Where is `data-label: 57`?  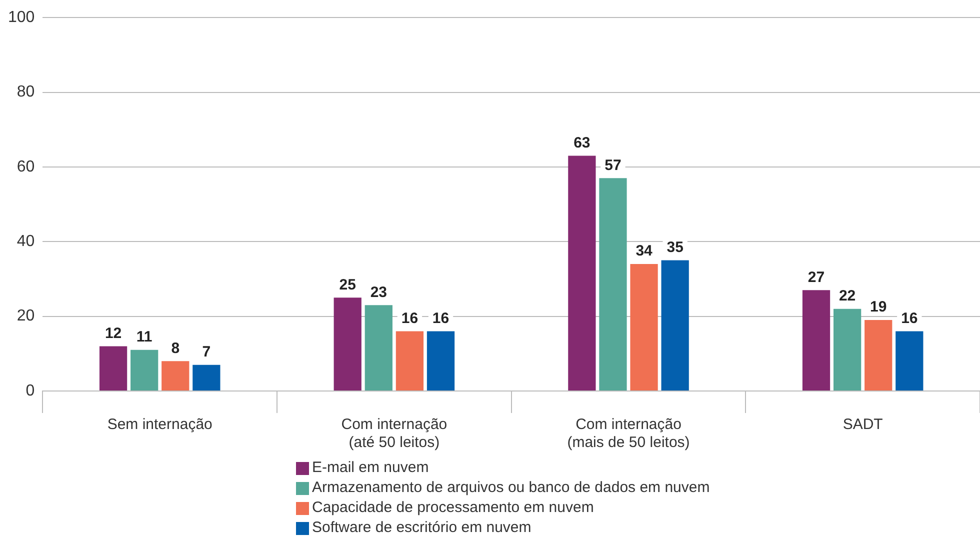 data-label: 57 is located at coordinates (613, 165).